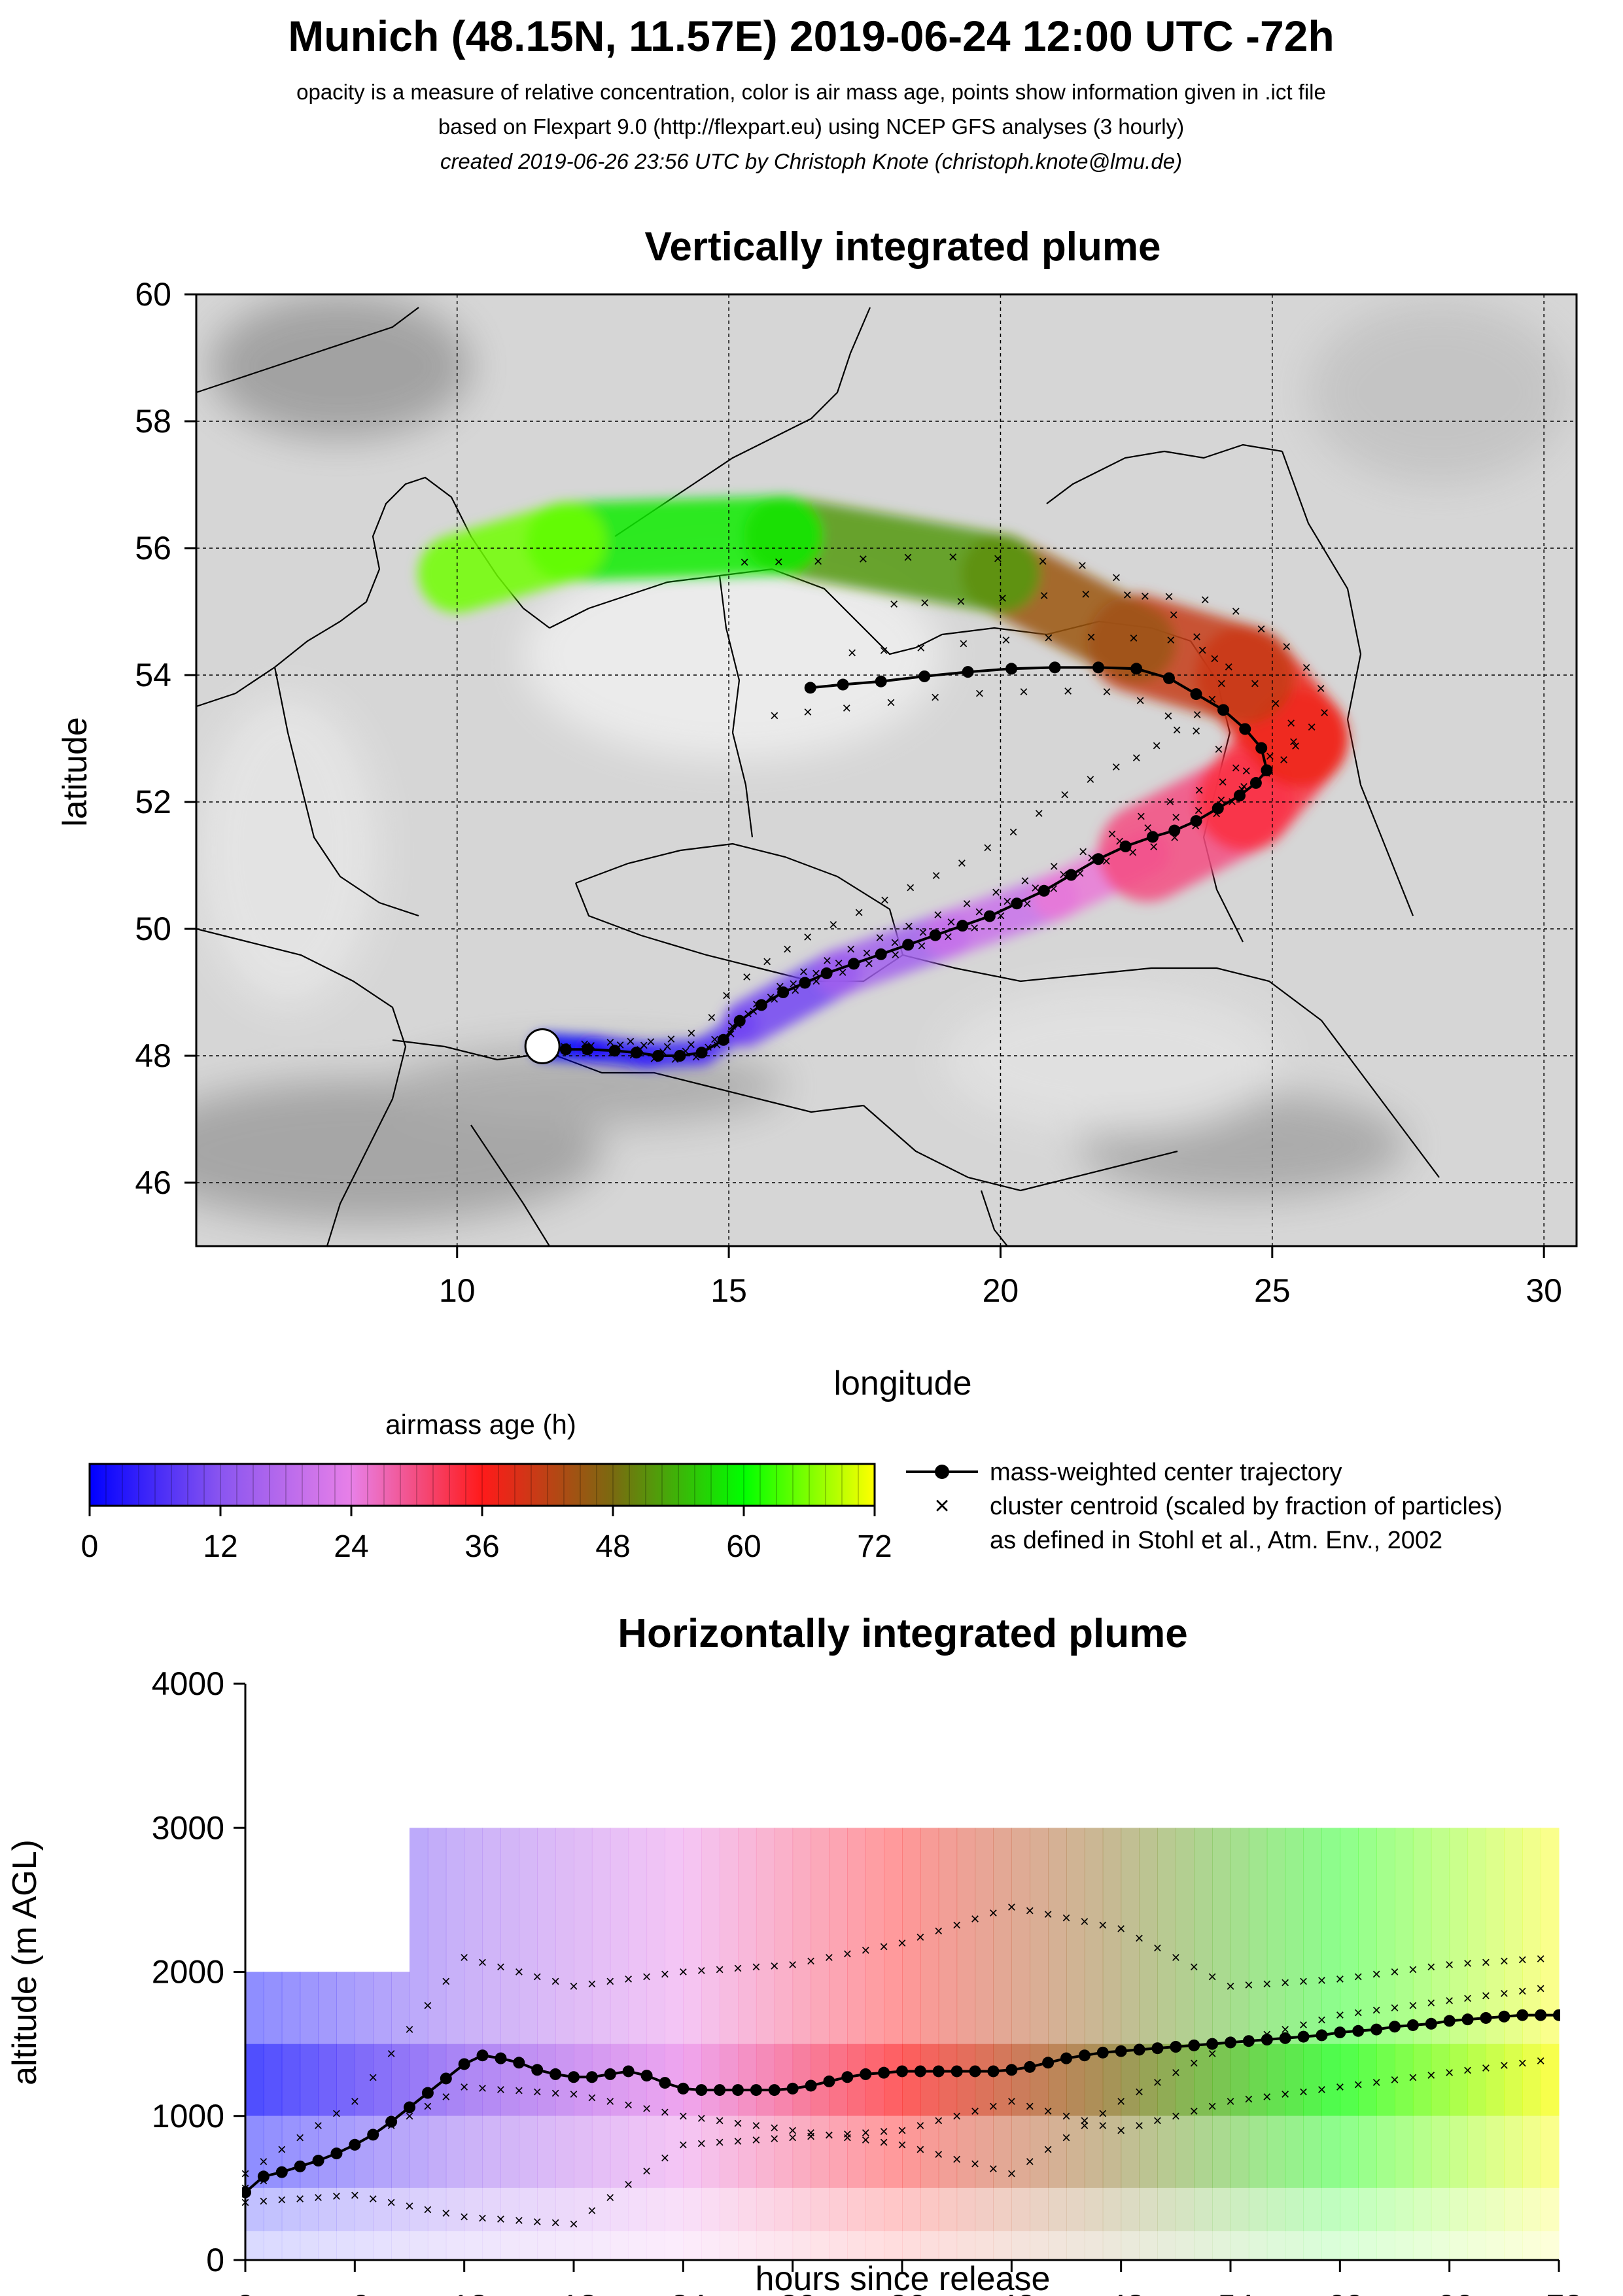 Image resolution: width=1623 pixels, height=2296 pixels. I want to click on legend-center-dot, so click(942, 1472).